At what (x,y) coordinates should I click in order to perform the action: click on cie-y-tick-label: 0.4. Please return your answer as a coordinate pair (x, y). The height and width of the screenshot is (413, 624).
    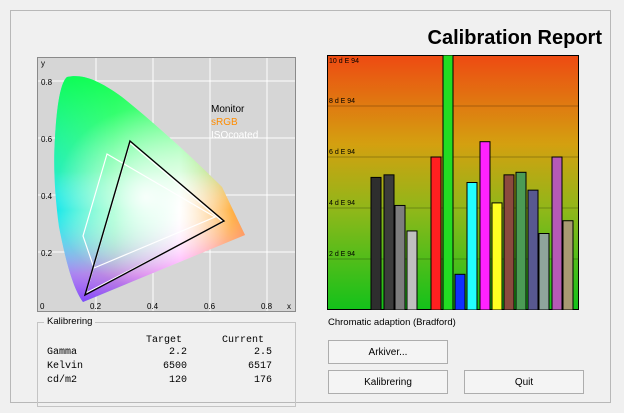
    Looking at the image, I should click on (47, 196).